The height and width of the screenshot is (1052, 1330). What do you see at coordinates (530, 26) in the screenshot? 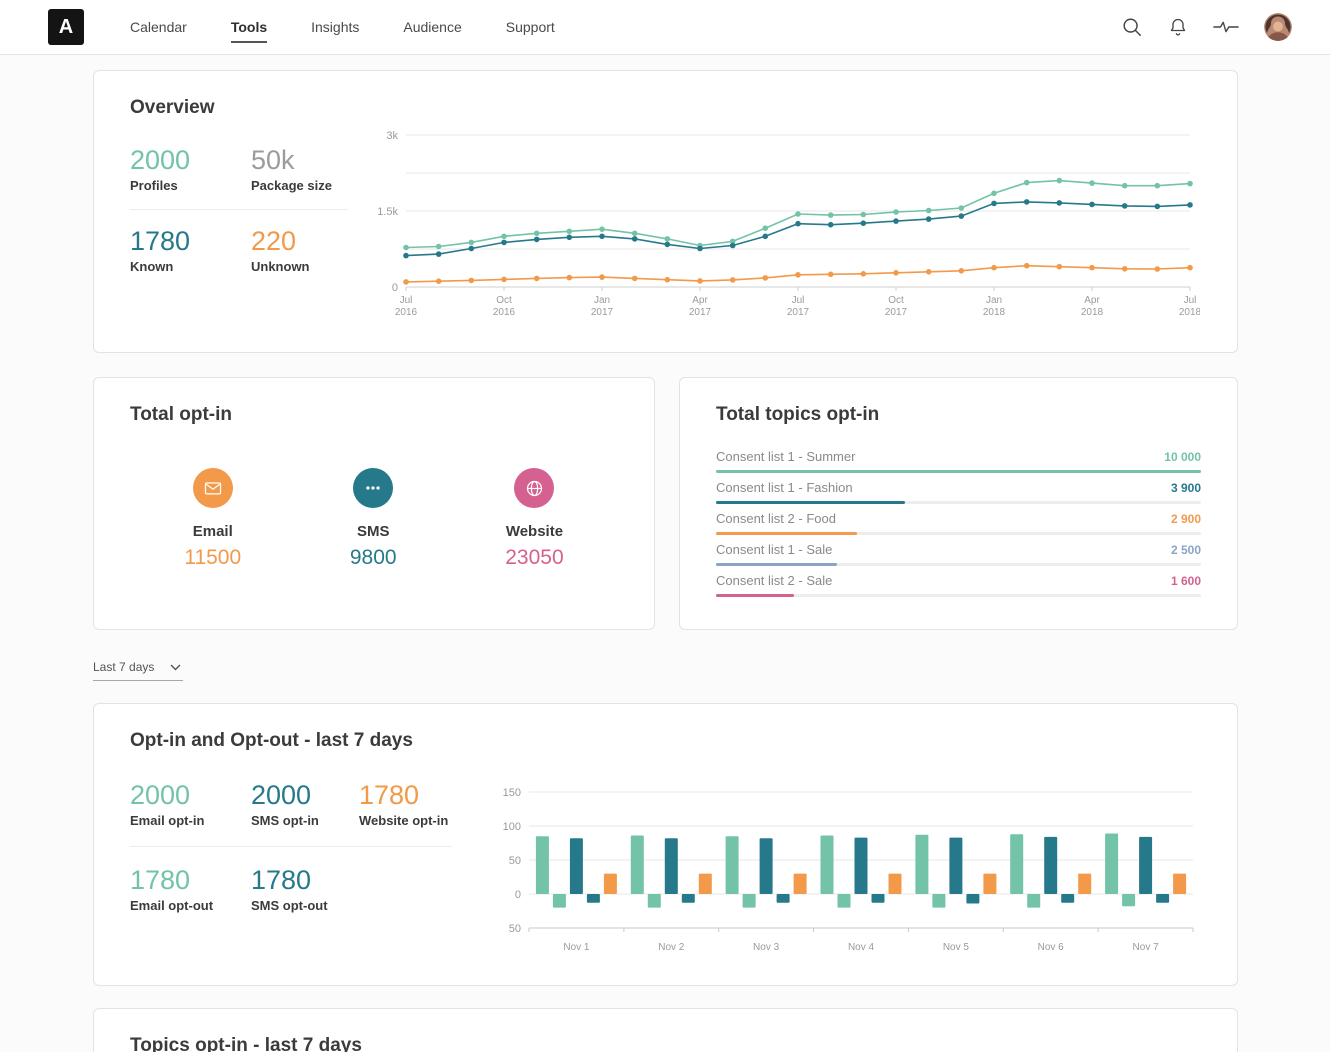
I see `nav-item-support: Support` at bounding box center [530, 26].